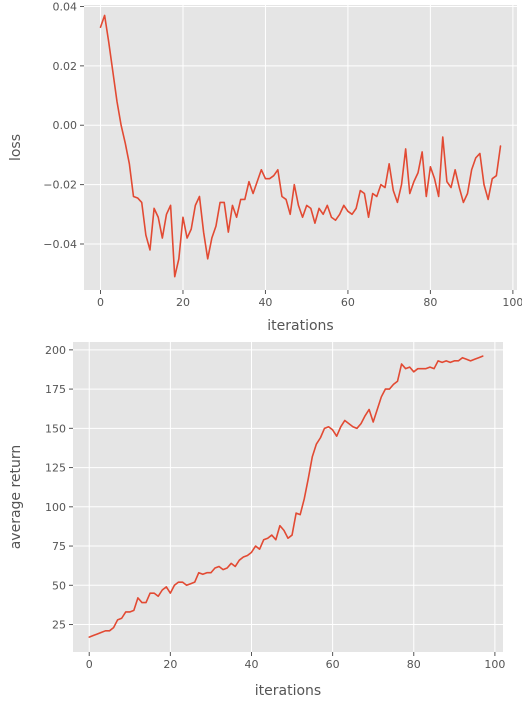 Image resolution: width=522 pixels, height=706 pixels. Describe the element at coordinates (55, 468) in the screenshot. I see `y-tick-label: 125` at that location.